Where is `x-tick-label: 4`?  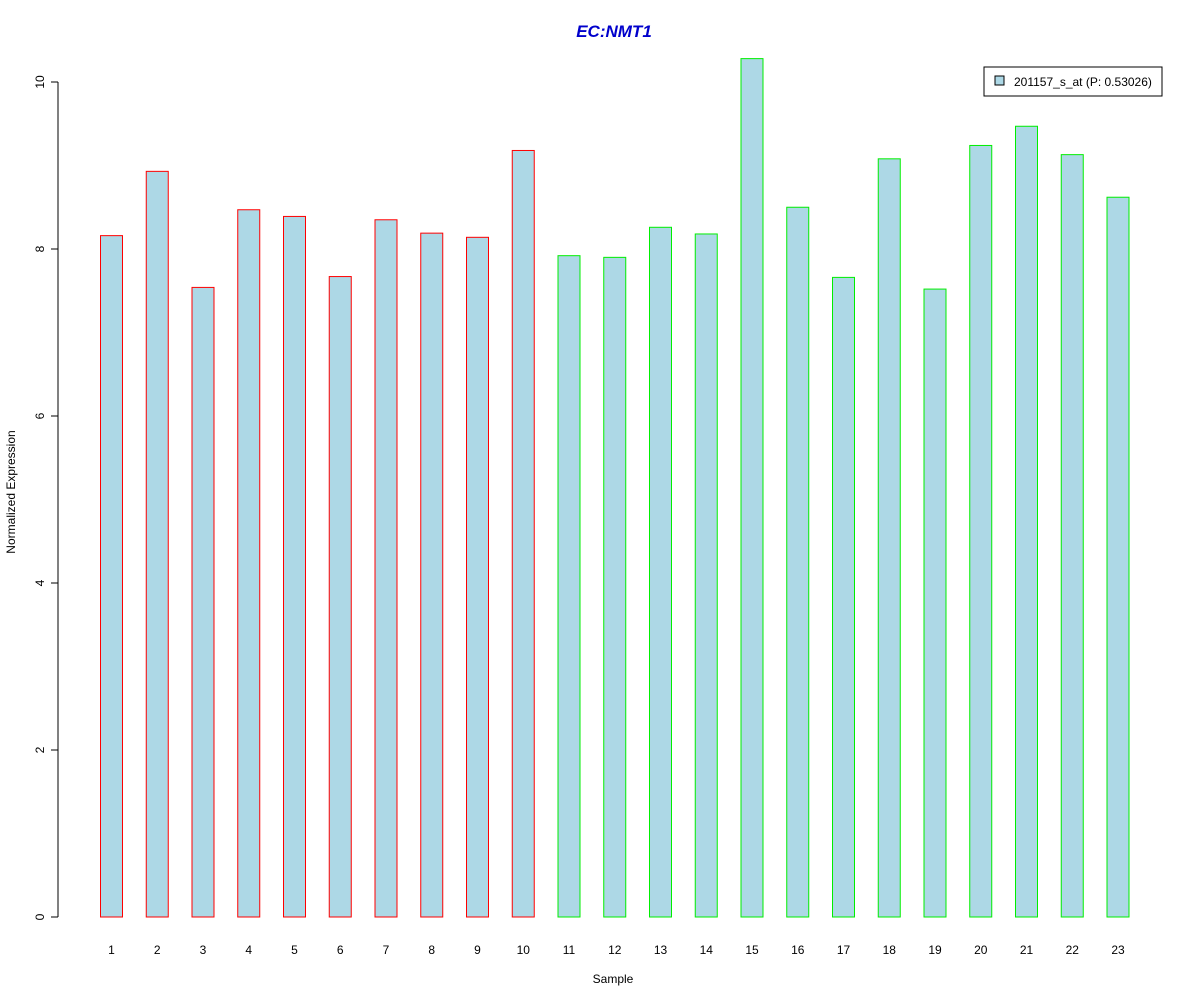 x-tick-label: 4 is located at coordinates (248, 950).